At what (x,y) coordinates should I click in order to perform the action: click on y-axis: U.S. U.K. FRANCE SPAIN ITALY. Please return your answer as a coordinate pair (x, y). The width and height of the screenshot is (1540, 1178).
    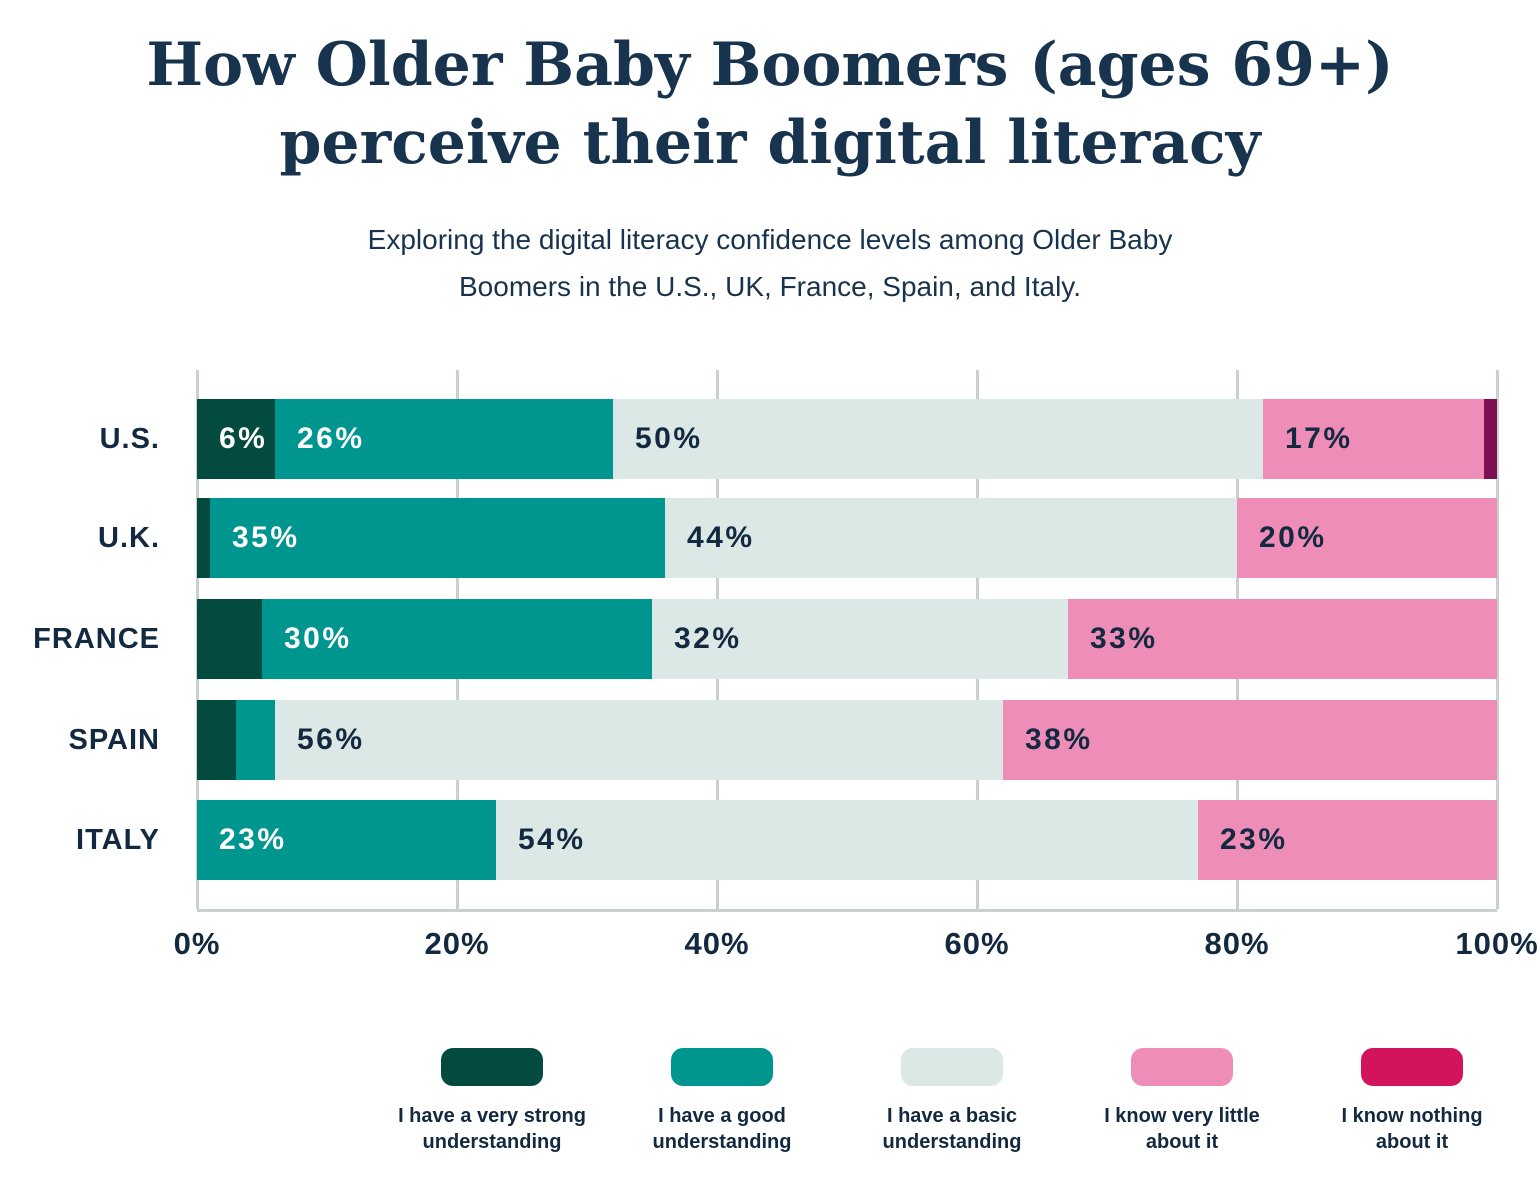
    Looking at the image, I should click on (80, 639).